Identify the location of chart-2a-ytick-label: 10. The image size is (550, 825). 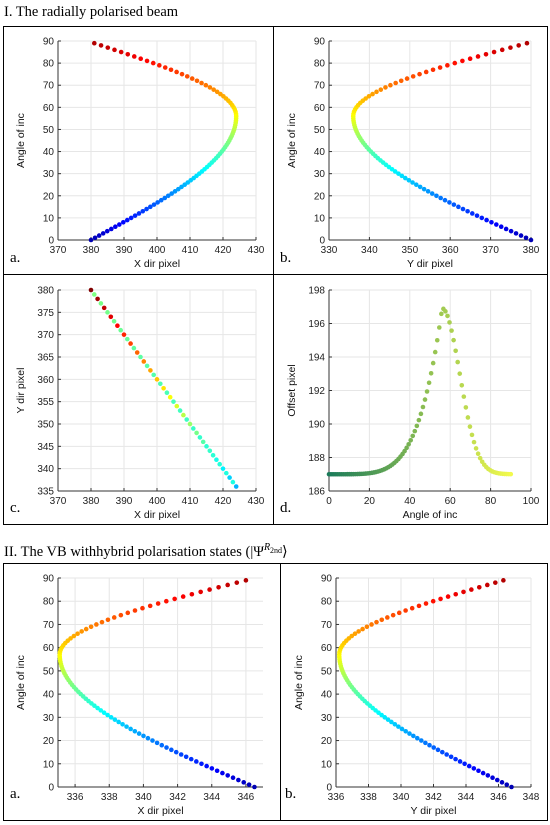
(49, 764).